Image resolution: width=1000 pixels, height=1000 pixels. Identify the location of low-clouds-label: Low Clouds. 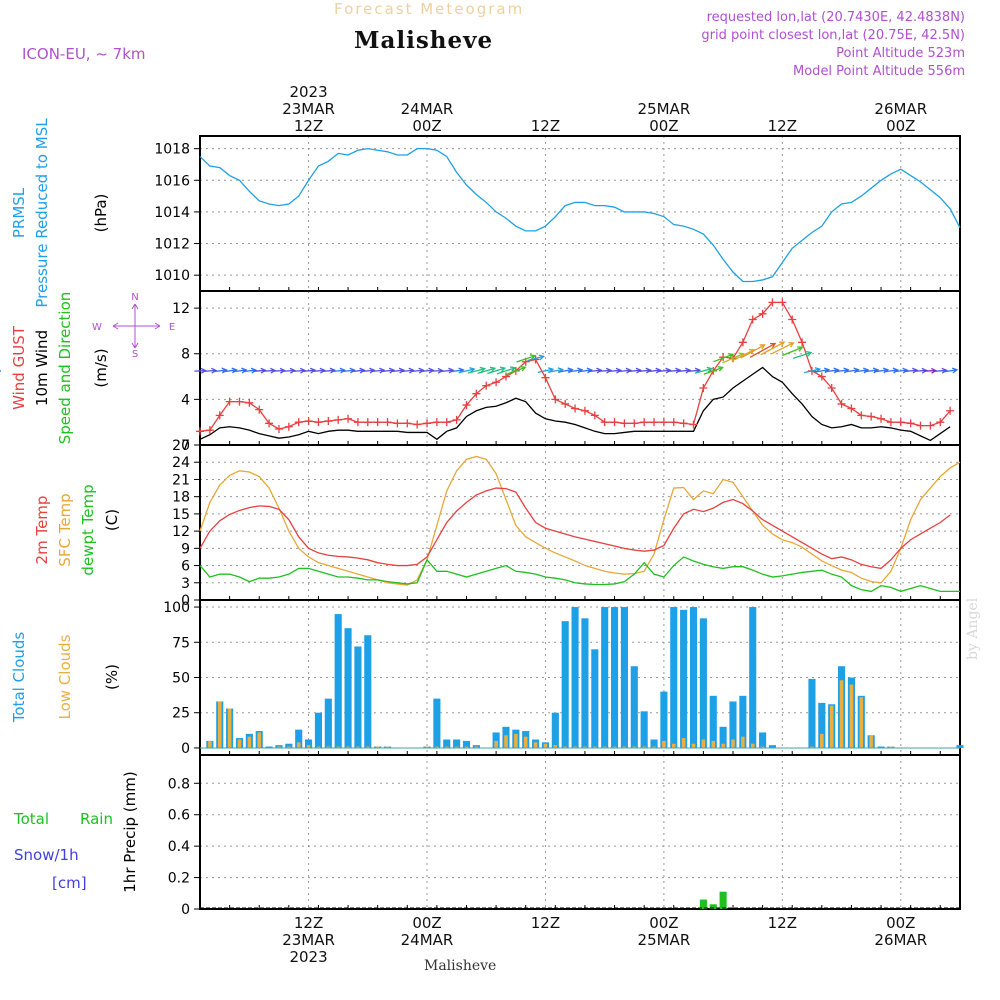
(65, 676).